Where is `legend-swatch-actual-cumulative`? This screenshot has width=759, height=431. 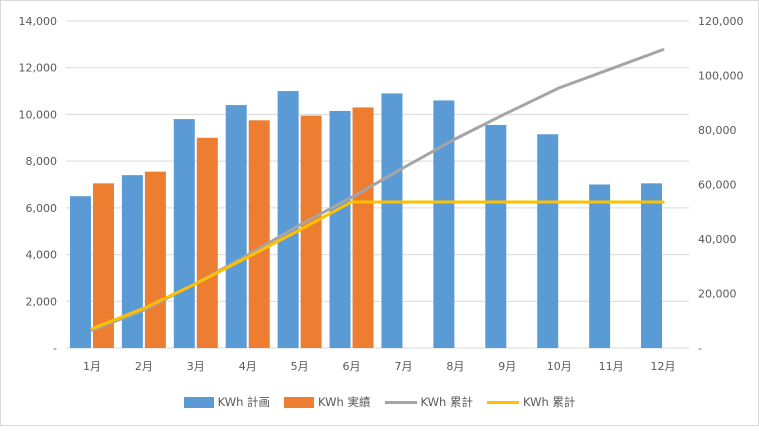
legend-swatch-actual-cumulative is located at coordinates (502, 402).